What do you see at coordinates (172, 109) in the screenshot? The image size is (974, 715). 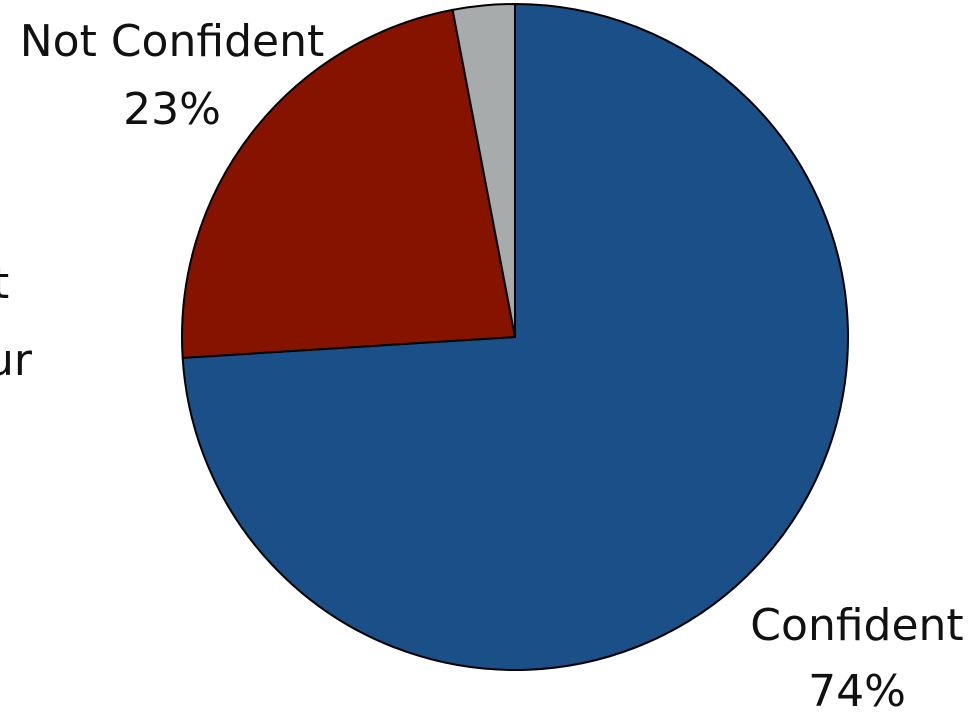 I see `not-confident-value: 23%` at bounding box center [172, 109].